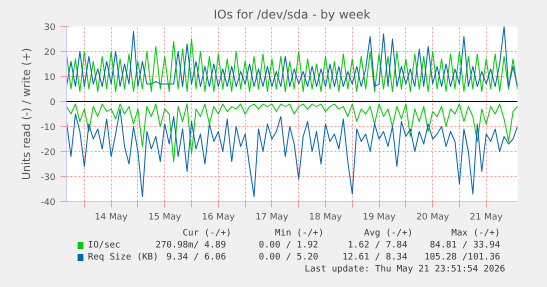  What do you see at coordinates (299, 233) in the screenshot?
I see `text: Min (-/+)` at bounding box center [299, 233].